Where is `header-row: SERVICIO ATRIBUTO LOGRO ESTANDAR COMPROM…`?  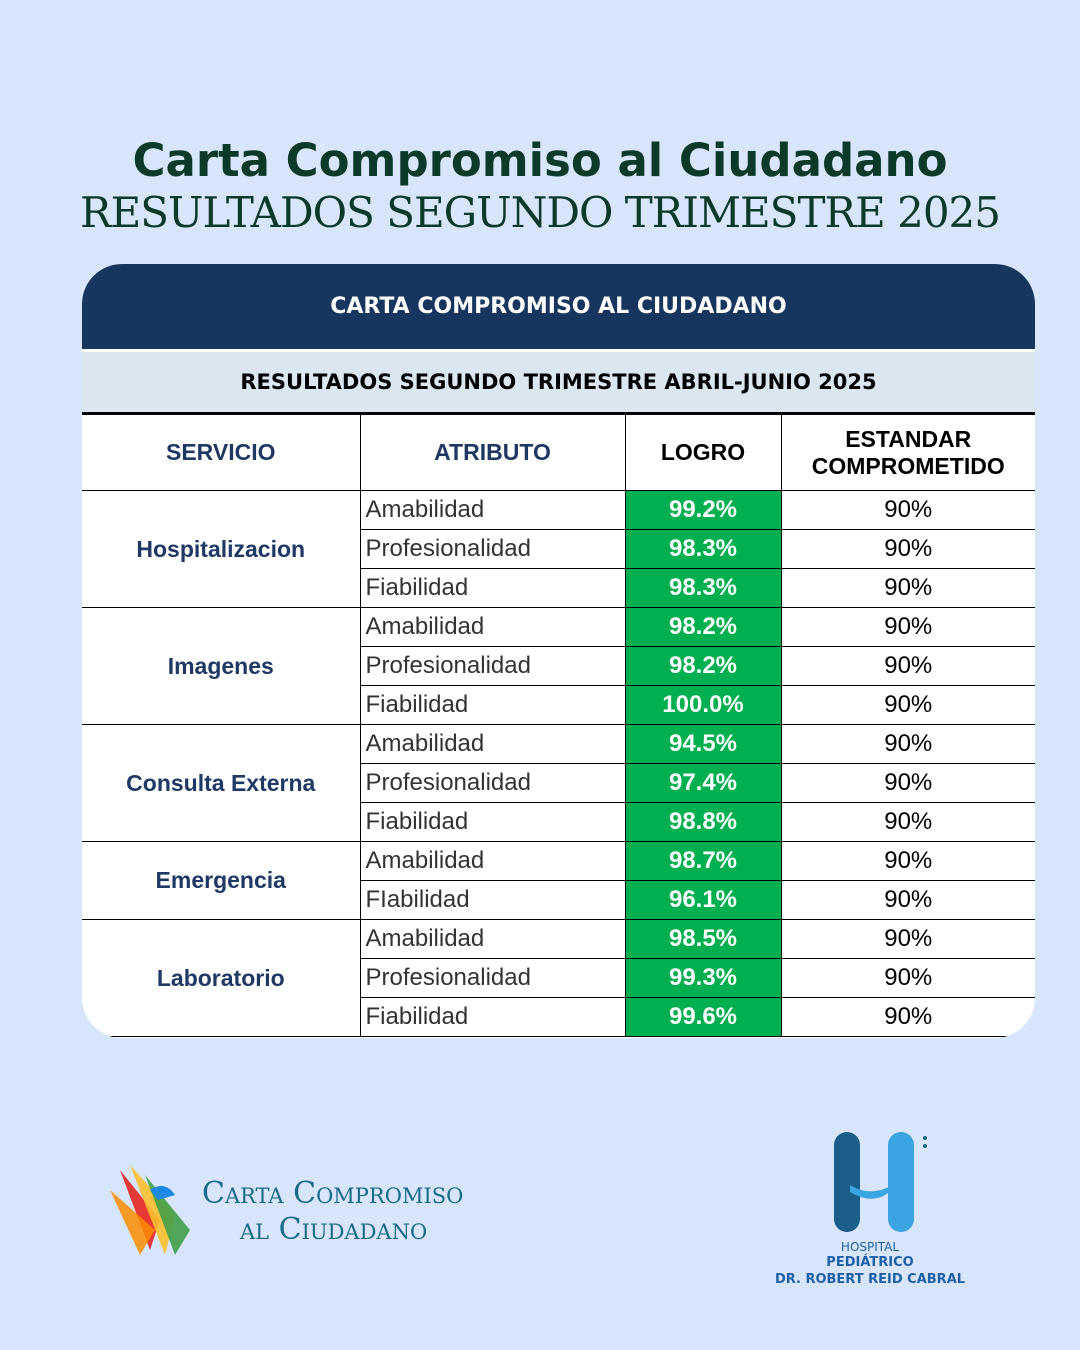 header-row: SERVICIO ATRIBUTO LOGRO ESTANDAR COMPROM… is located at coordinates (558, 452).